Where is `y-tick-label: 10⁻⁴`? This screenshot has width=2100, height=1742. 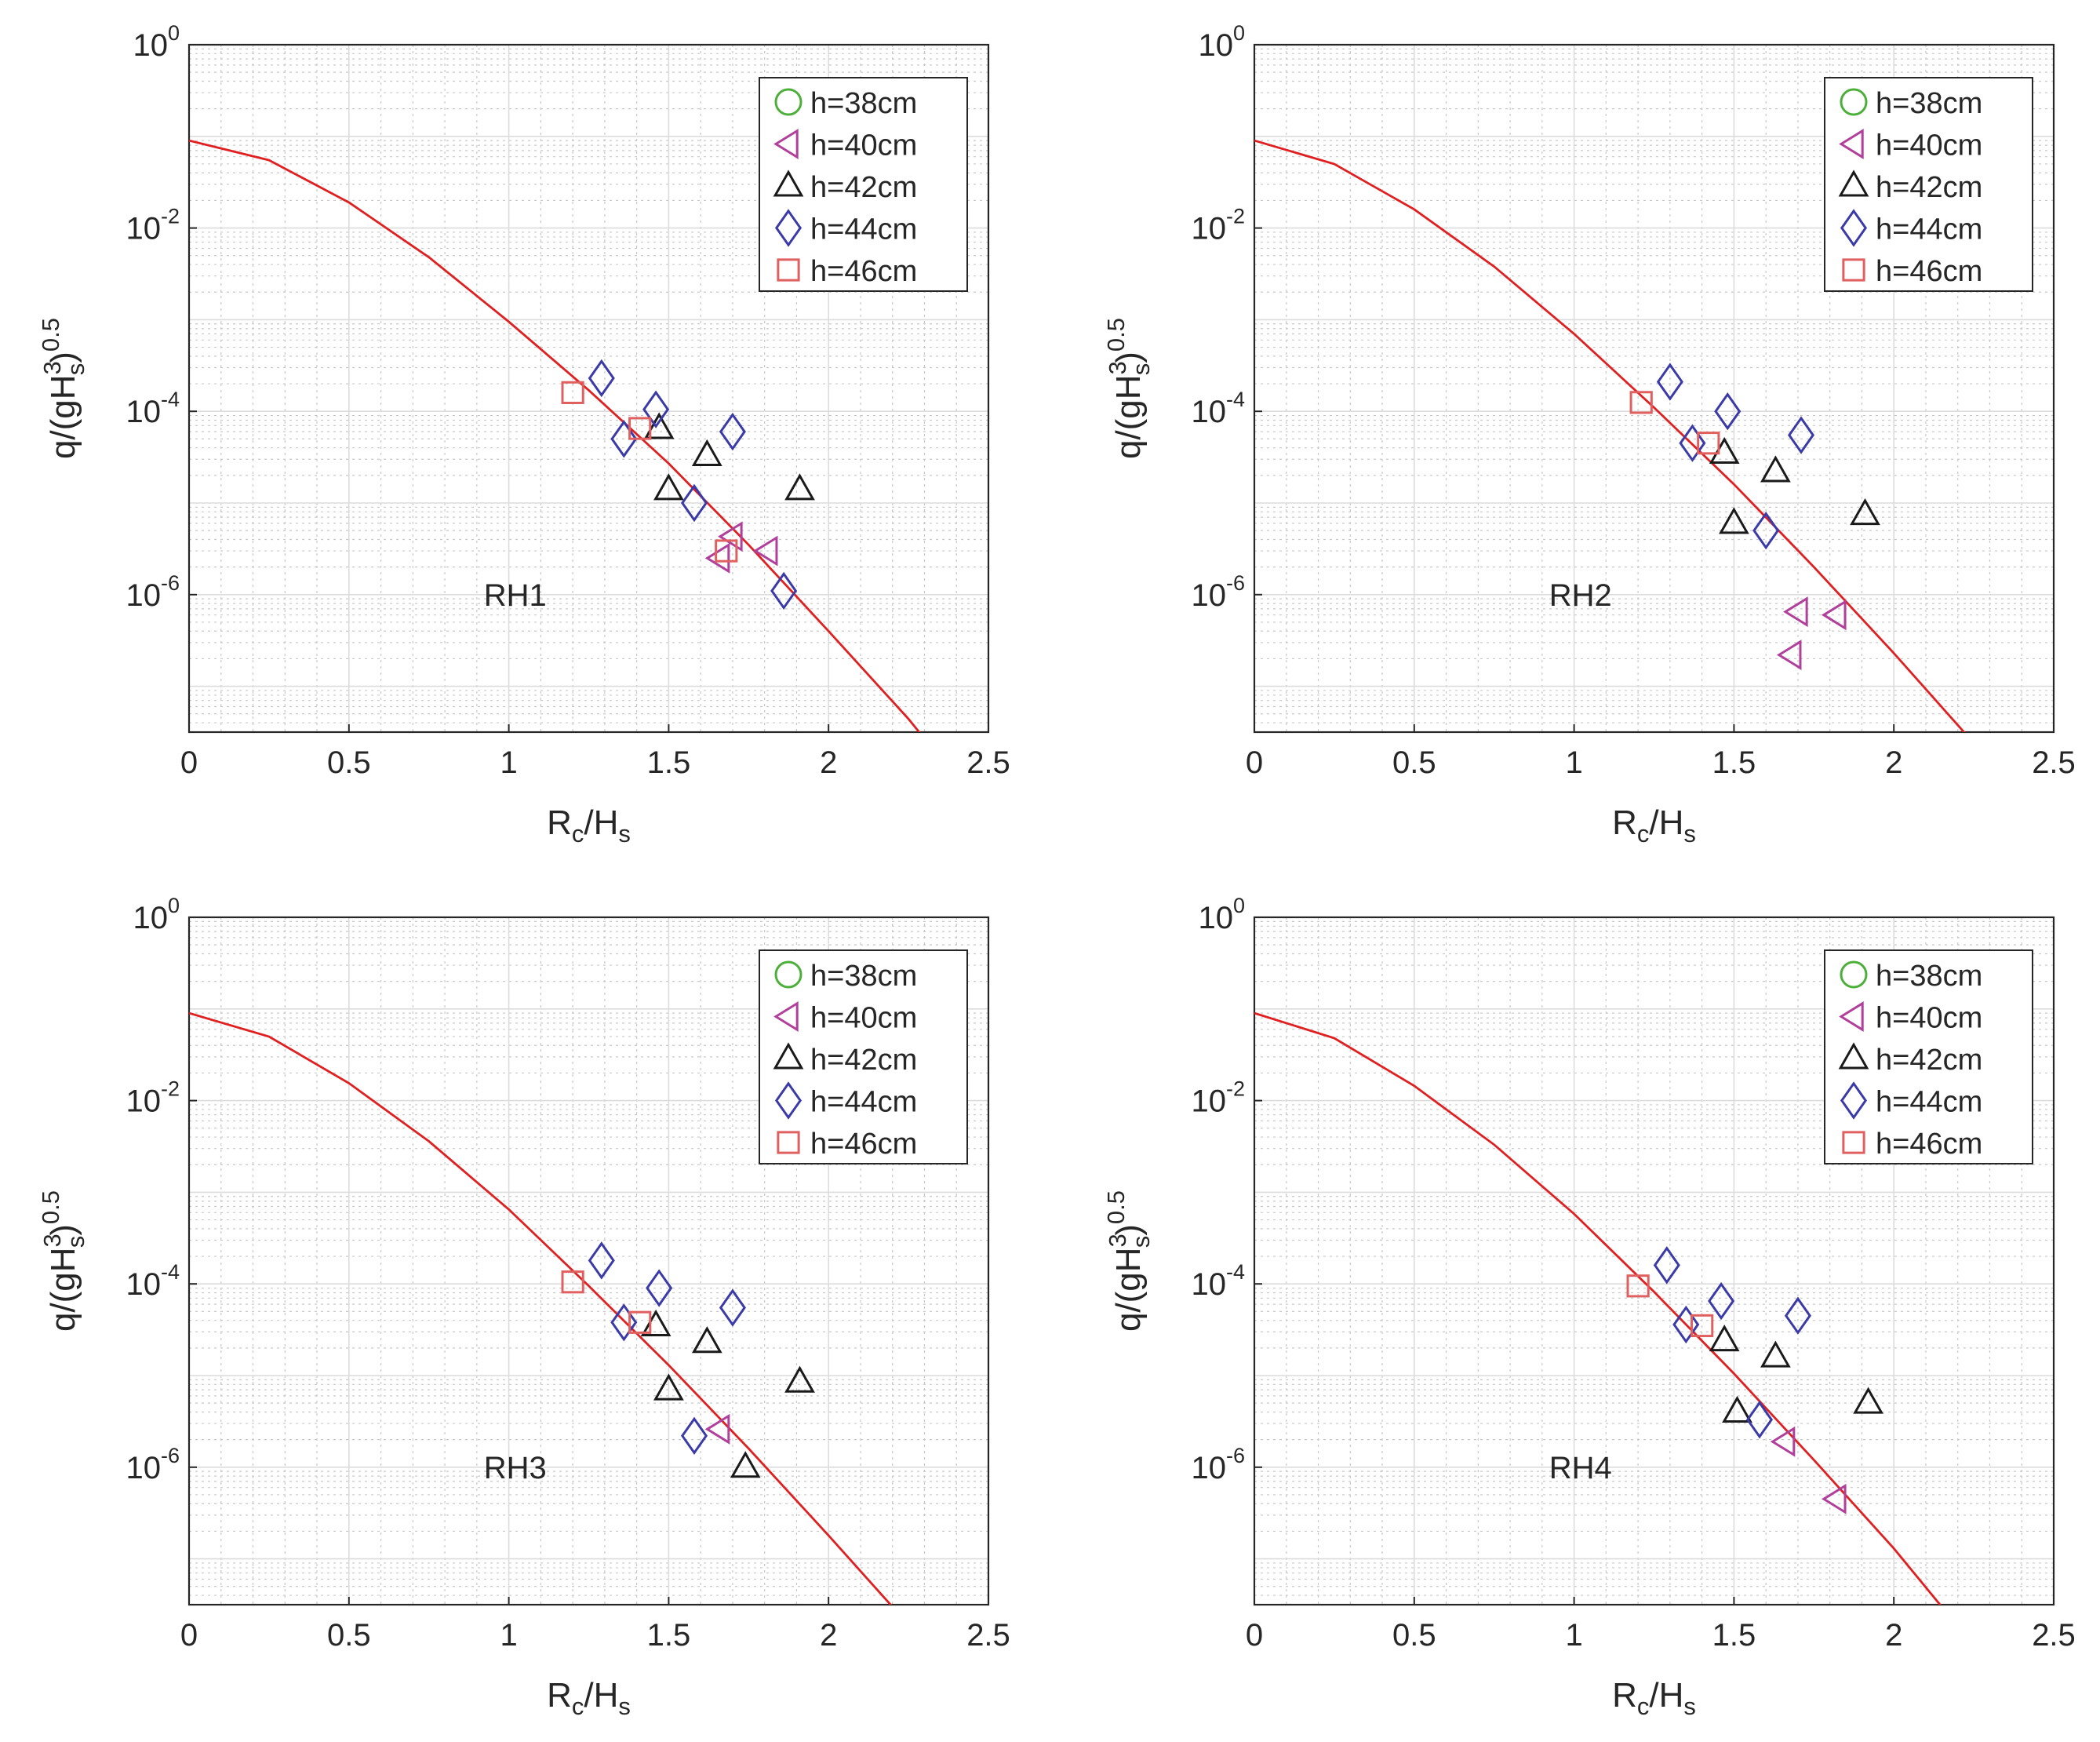 y-tick-label: 10⁻⁴ is located at coordinates (153, 408).